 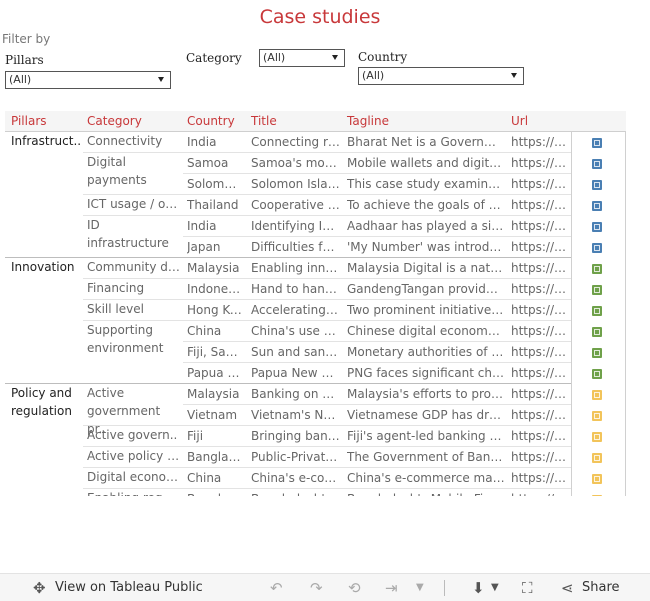 I want to click on category-cell: Connectivity, so click(x=125, y=141).